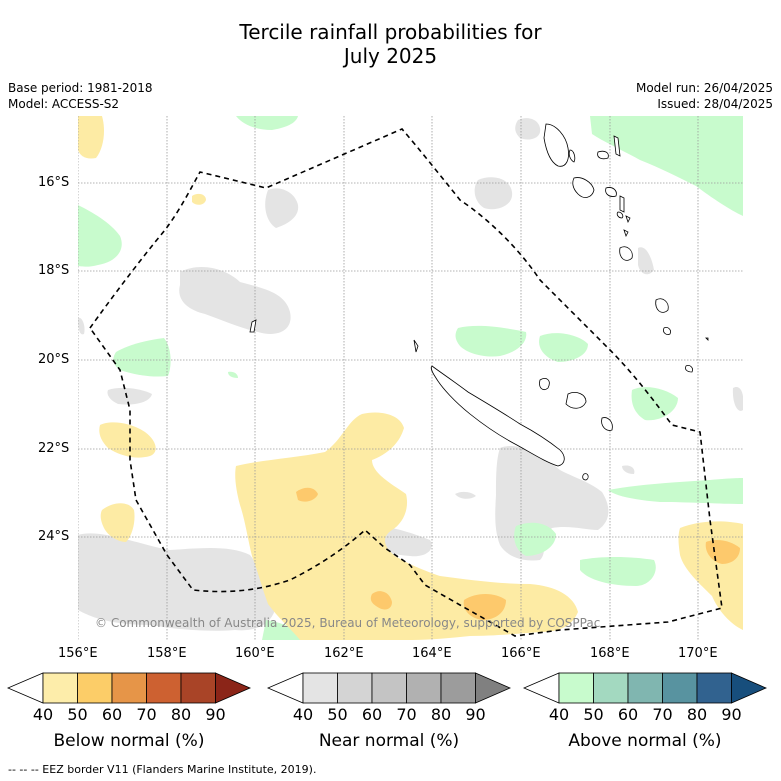 This screenshot has height=781, width=781. Describe the element at coordinates (607, 424) in the screenshot. I see `mare-coast` at that location.